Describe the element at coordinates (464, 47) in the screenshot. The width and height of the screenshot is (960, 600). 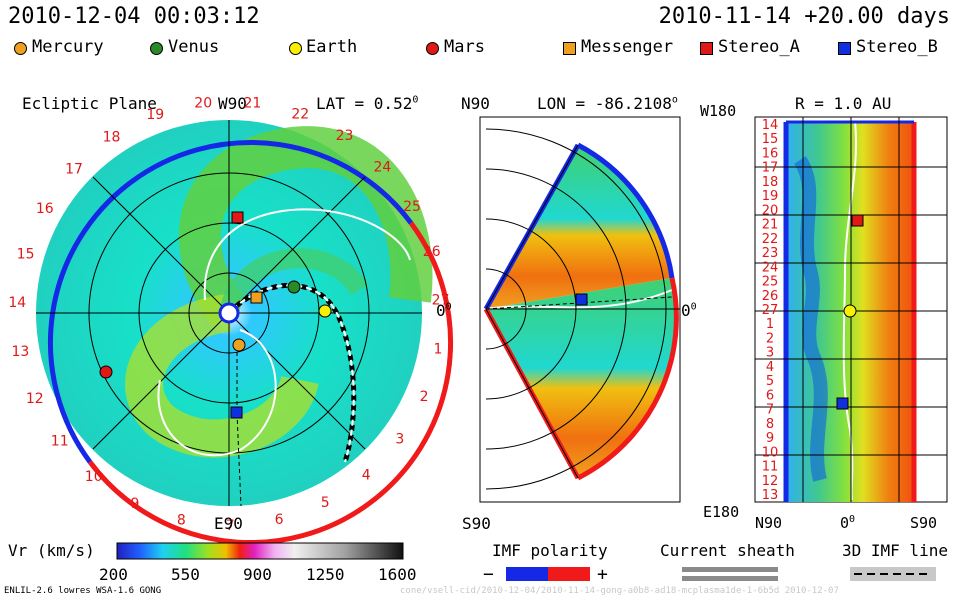
I see `legend-mars: Mars` at that location.